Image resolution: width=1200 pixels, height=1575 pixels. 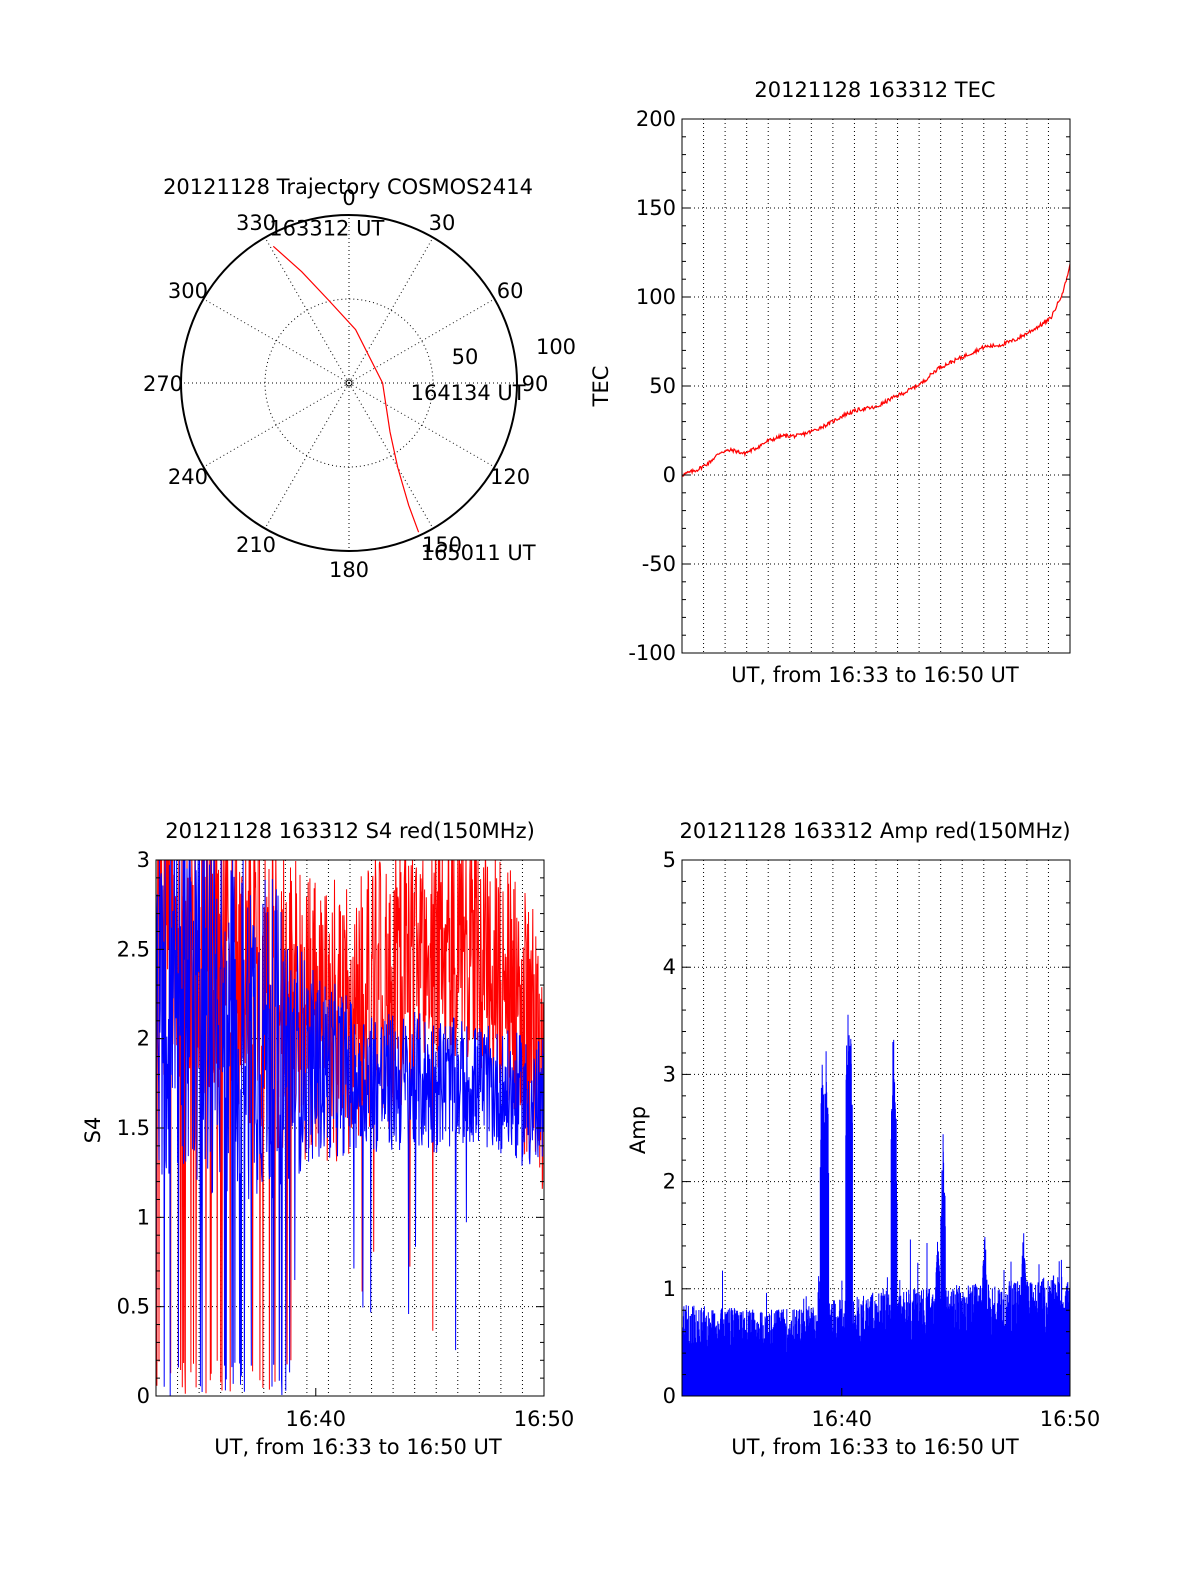 What do you see at coordinates (652, 653) in the screenshot?
I see `tec-ytick-label-0: -100` at bounding box center [652, 653].